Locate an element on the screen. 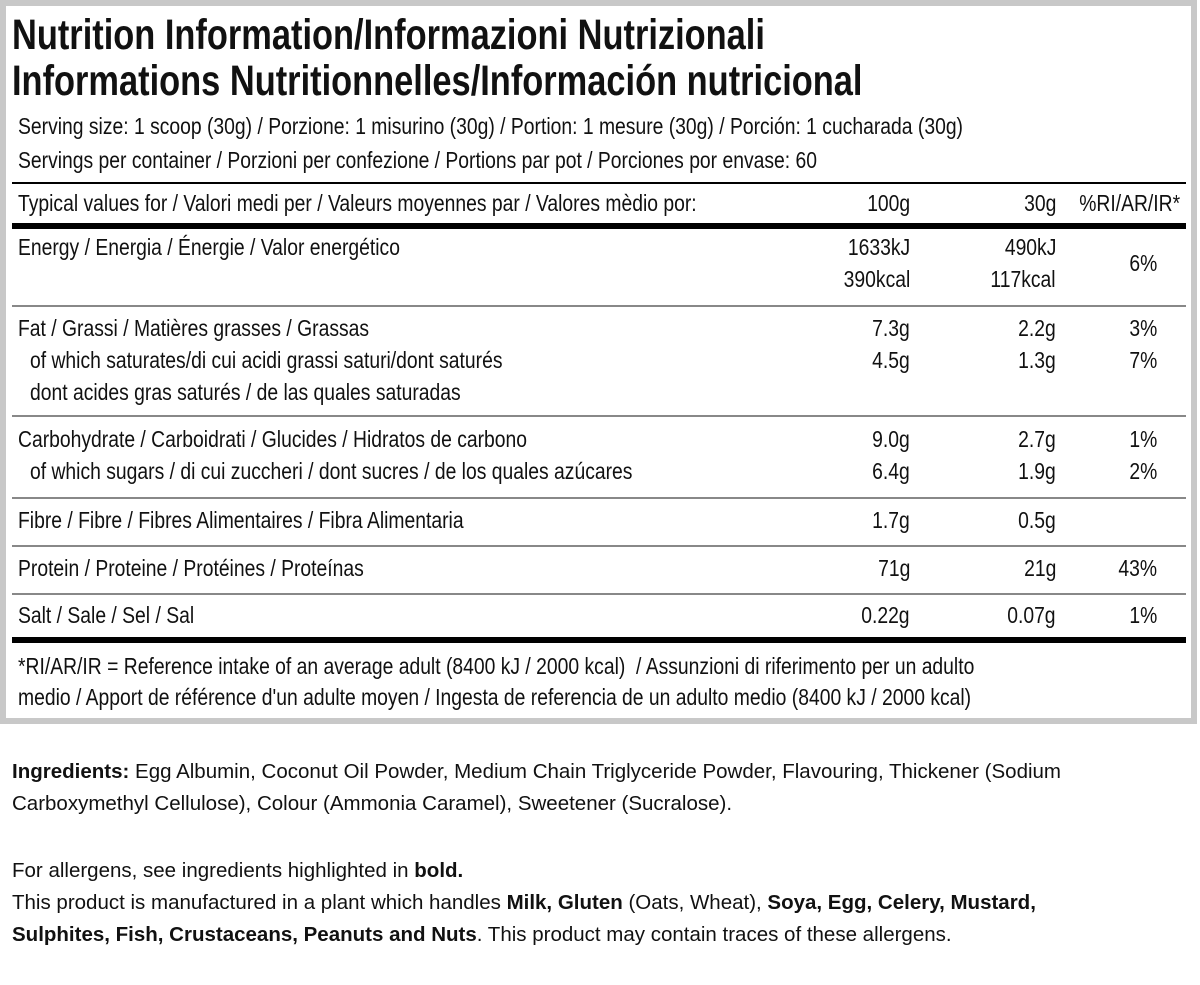 The width and height of the screenshot is (1200, 985). value-30g: 490kJ is located at coordinates (1030, 247).